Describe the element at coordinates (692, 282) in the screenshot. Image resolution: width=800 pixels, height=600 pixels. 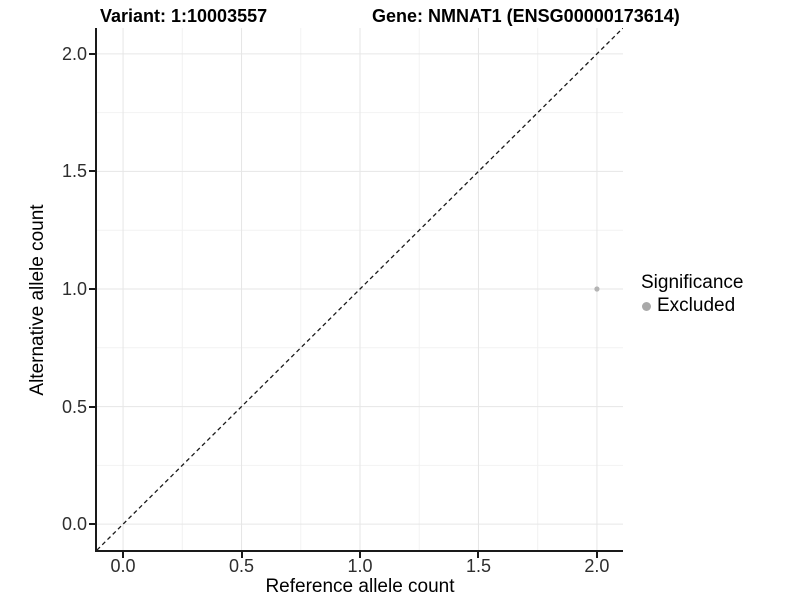
I see `legend-title: Significance` at that location.